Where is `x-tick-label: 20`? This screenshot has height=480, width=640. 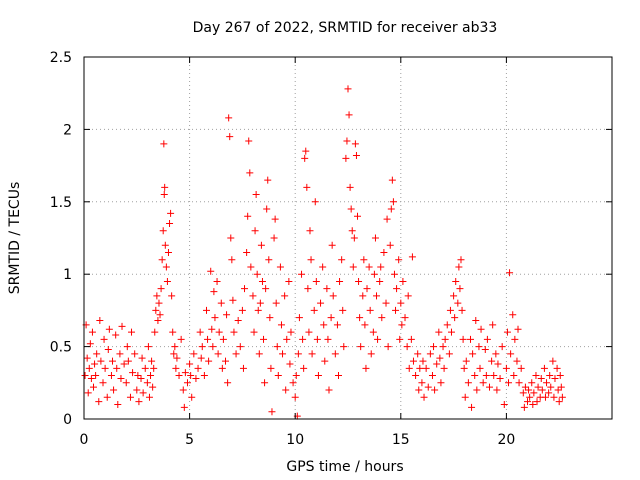 x-tick-label: 20 is located at coordinates (506, 440).